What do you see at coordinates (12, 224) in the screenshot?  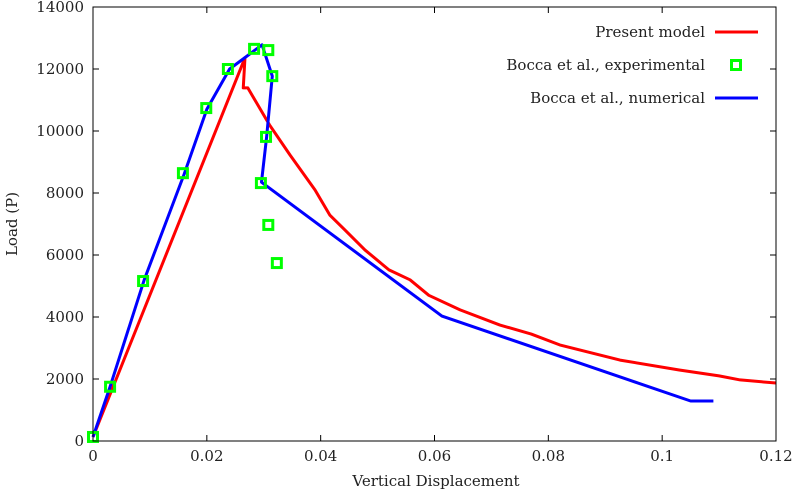 I see `y-axis-label: Load (P)` at bounding box center [12, 224].